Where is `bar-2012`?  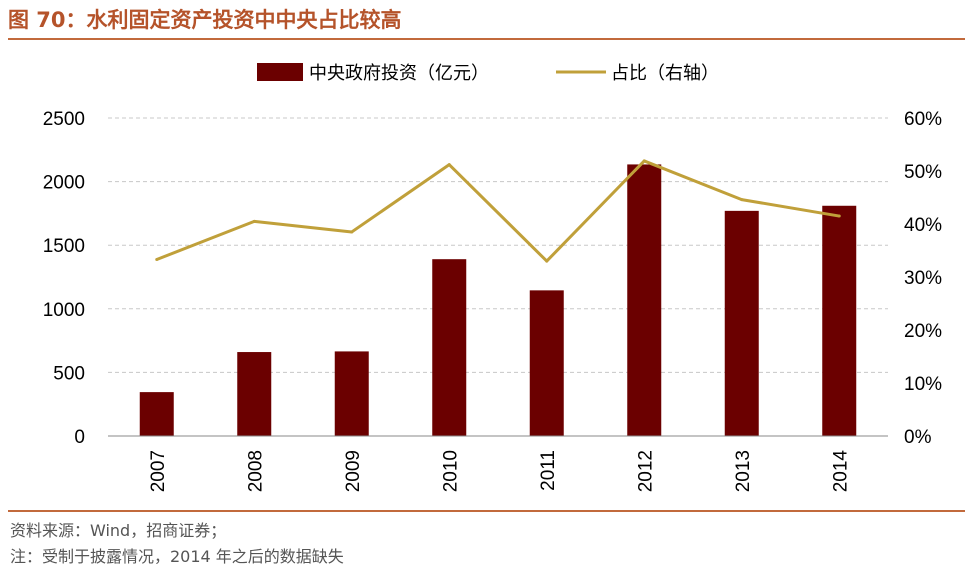 bar-2012 is located at coordinates (644, 300).